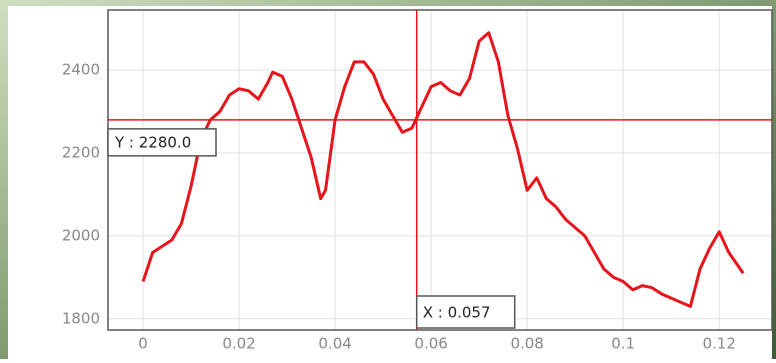  What do you see at coordinates (81, 235) in the screenshot?
I see `y-tick-label: 2000` at bounding box center [81, 235].